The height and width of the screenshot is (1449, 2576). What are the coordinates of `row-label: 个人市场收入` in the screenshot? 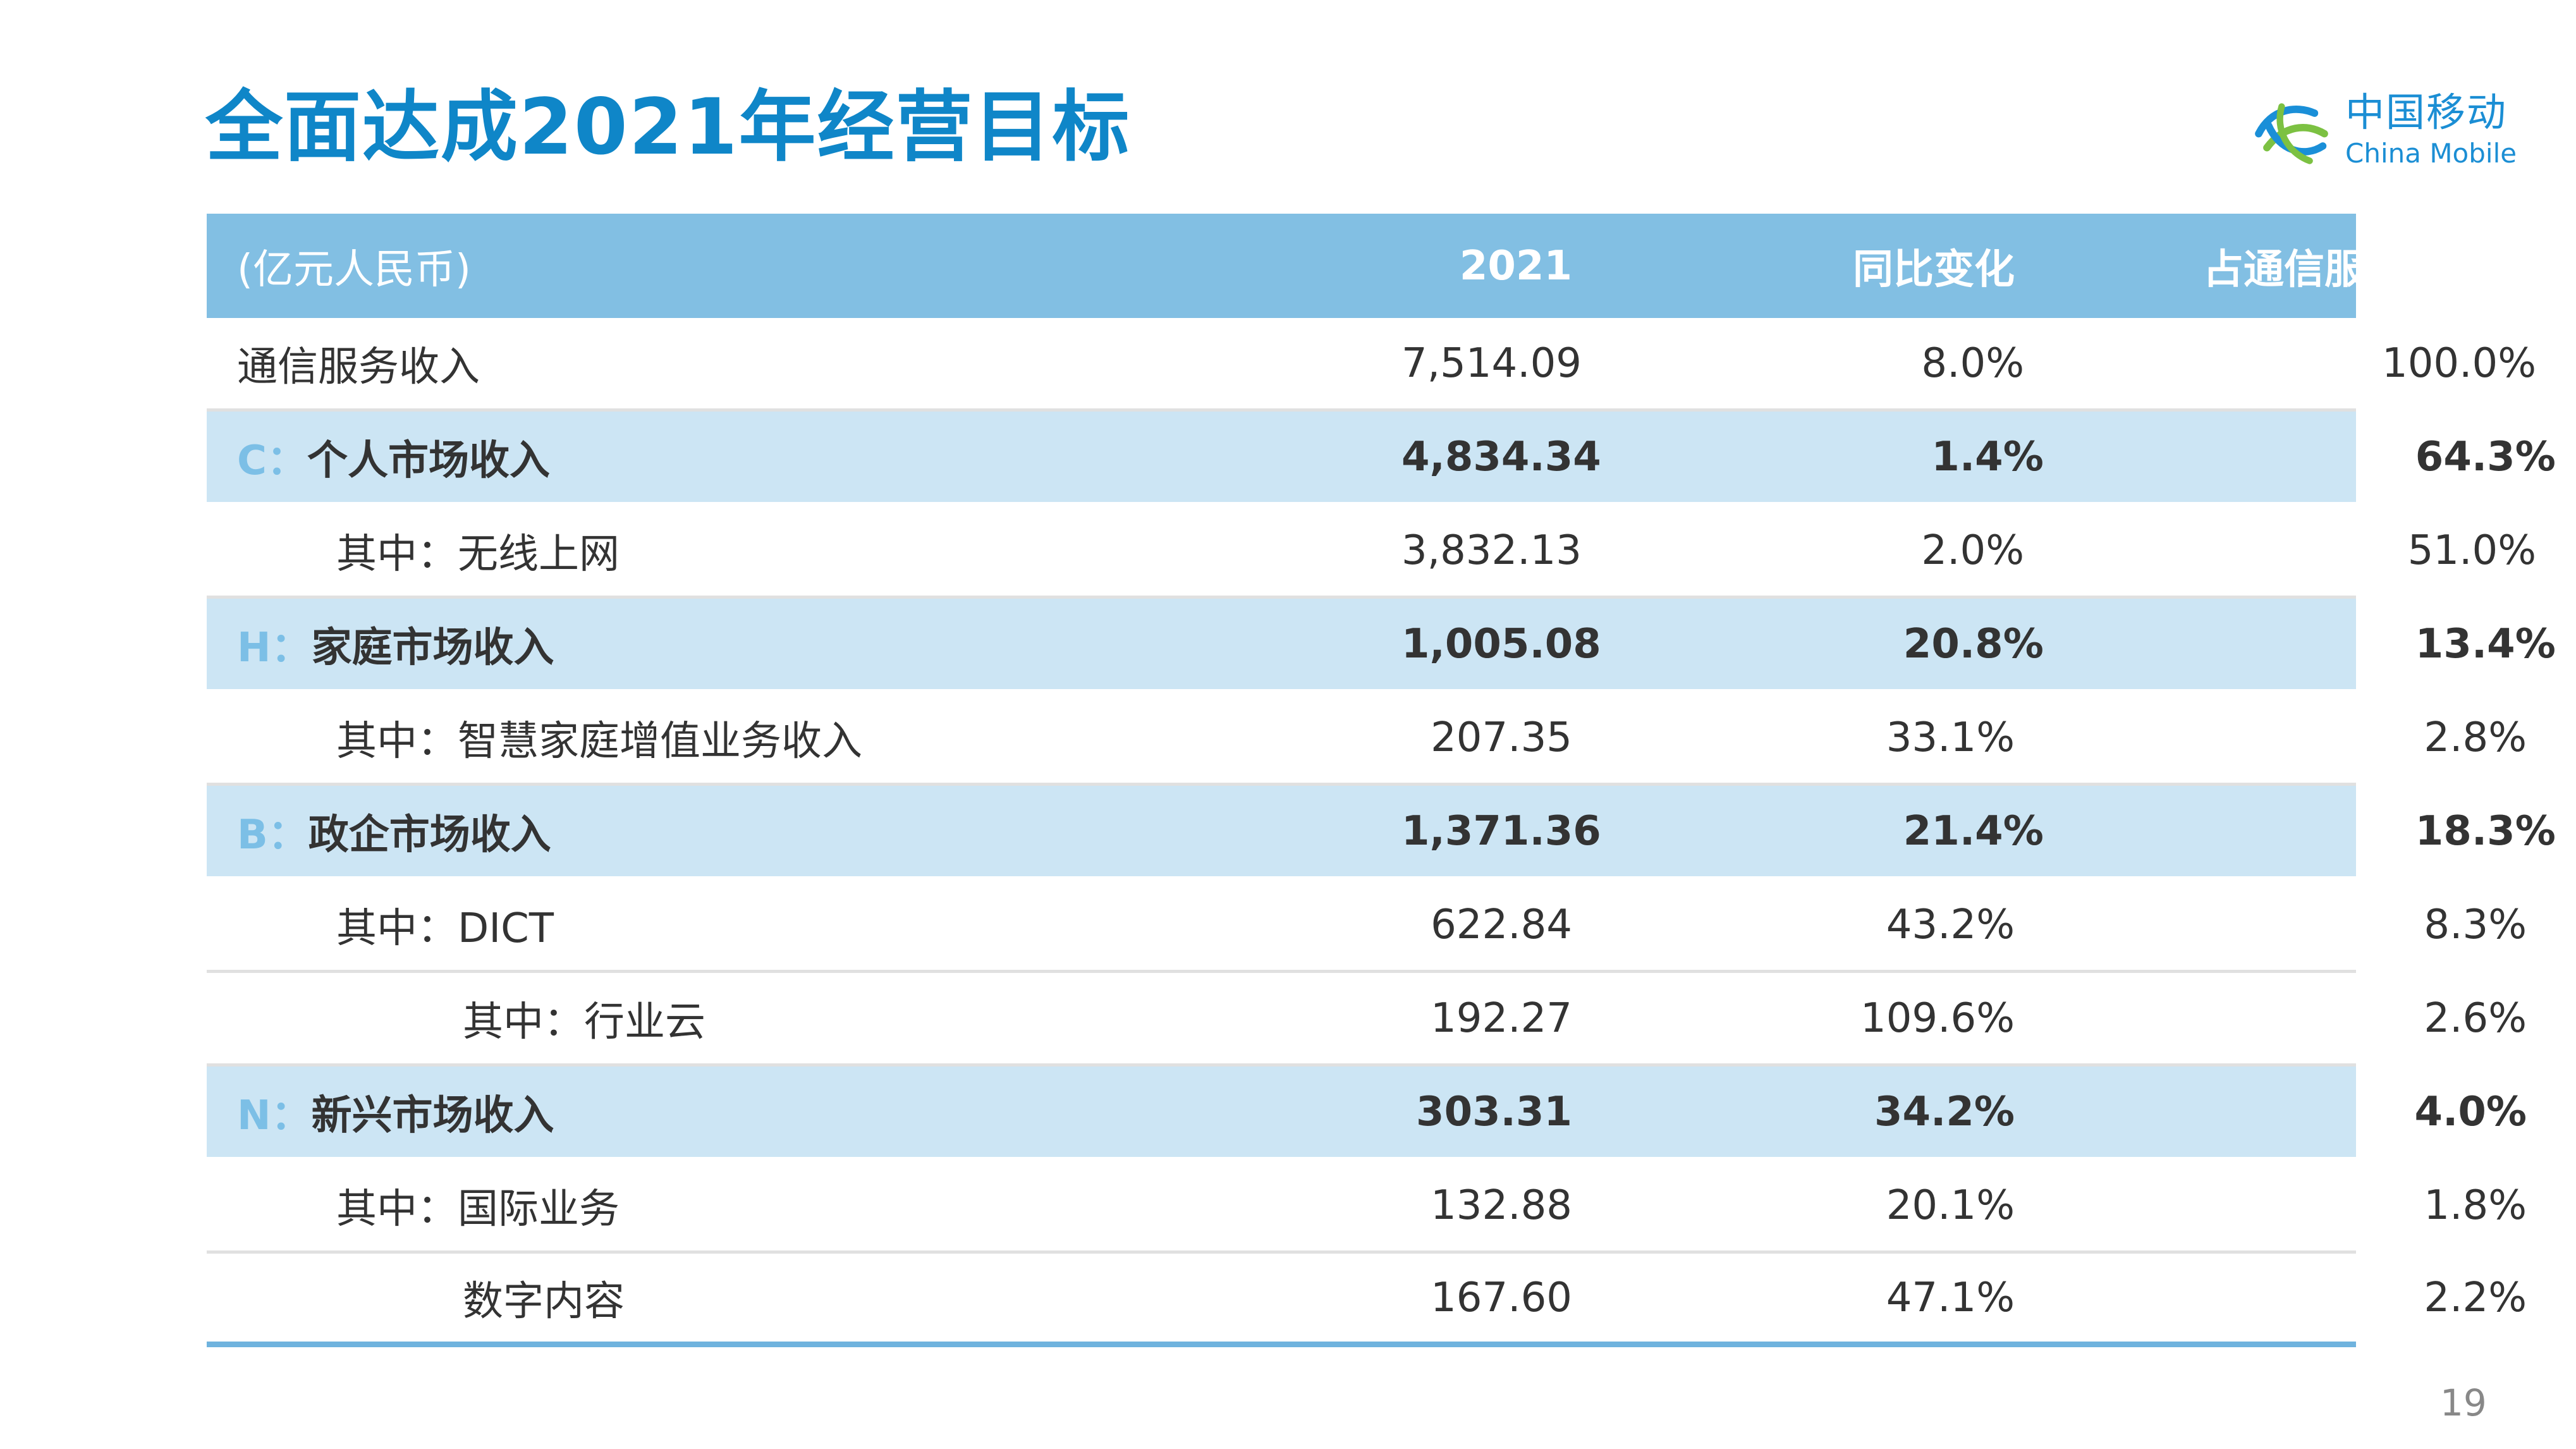 It's located at (428, 460).